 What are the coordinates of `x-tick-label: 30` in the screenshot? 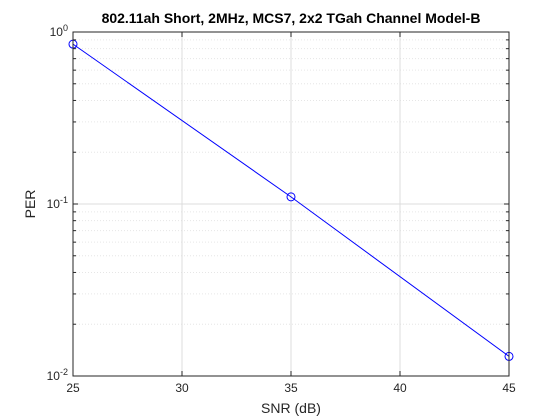 It's located at (182, 388).